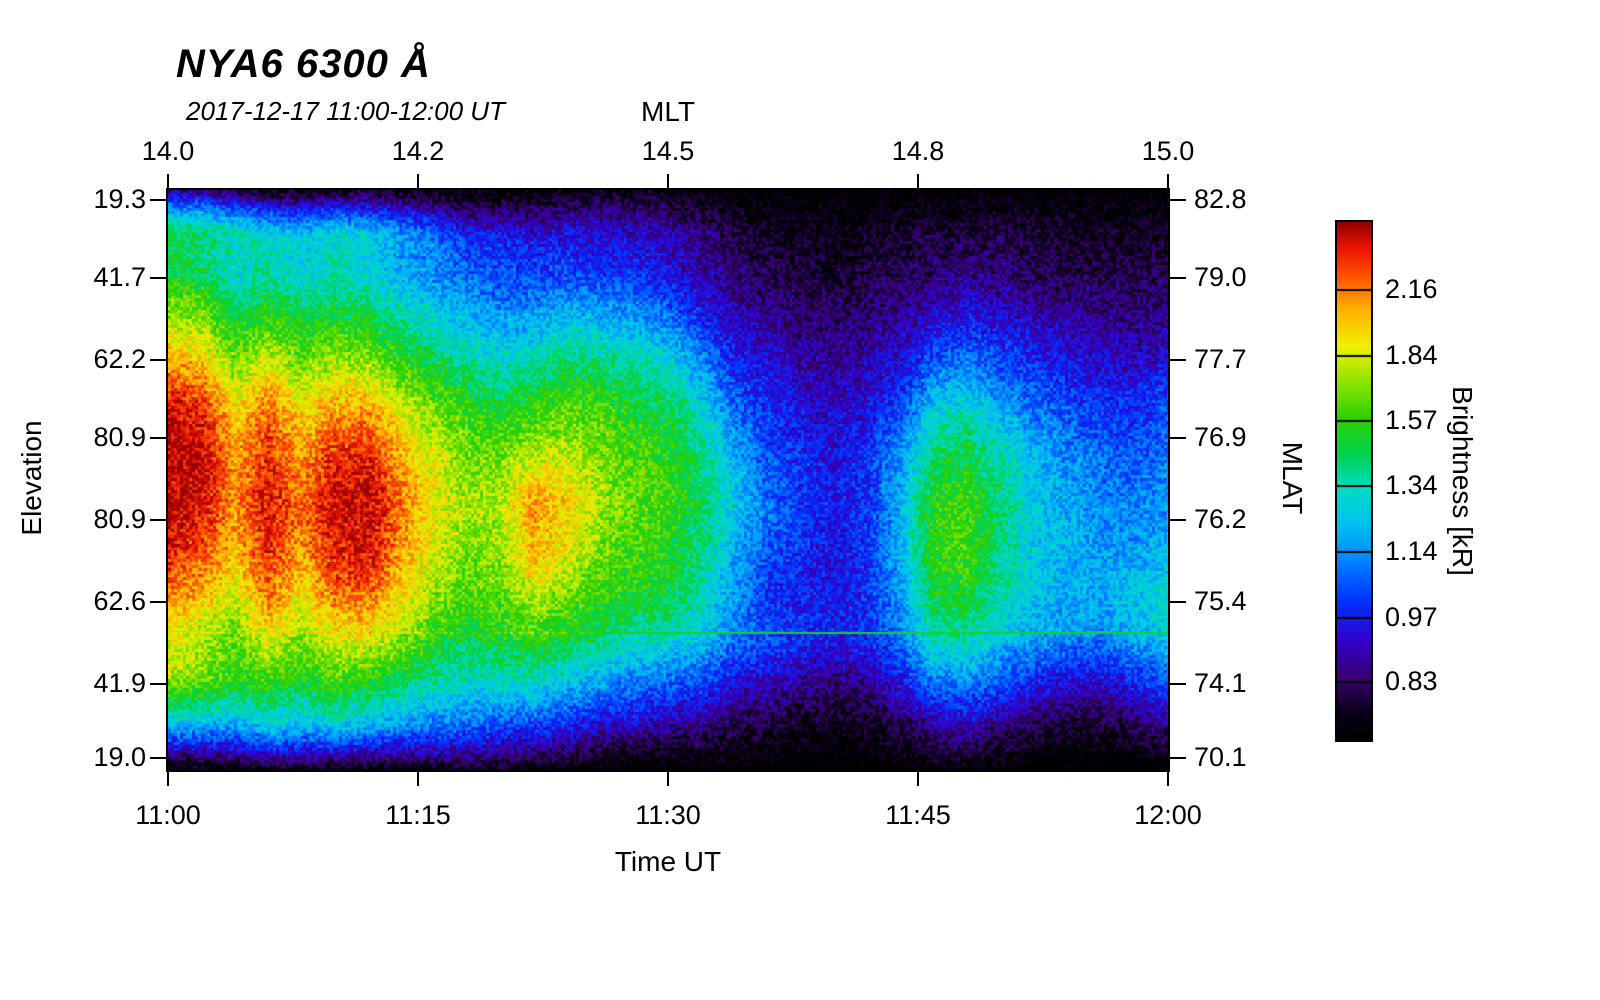 The height and width of the screenshot is (1000, 1600). What do you see at coordinates (1220, 198) in the screenshot?
I see `right-tick-label: 82.8` at bounding box center [1220, 198].